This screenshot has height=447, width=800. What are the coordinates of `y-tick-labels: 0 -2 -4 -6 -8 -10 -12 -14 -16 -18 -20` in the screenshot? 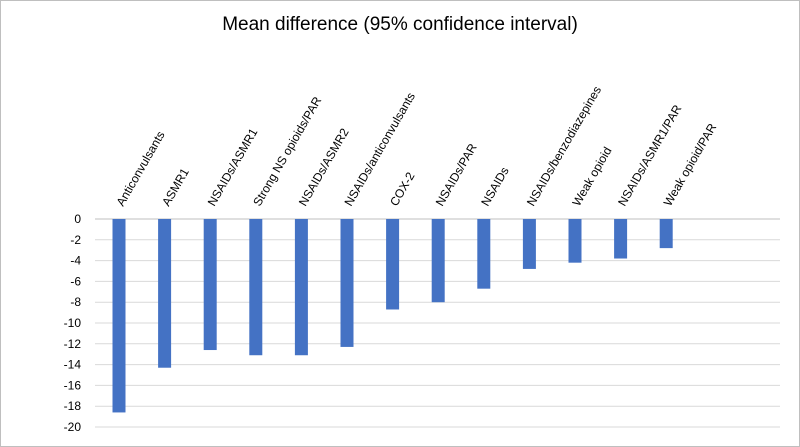 It's located at (73, 323).